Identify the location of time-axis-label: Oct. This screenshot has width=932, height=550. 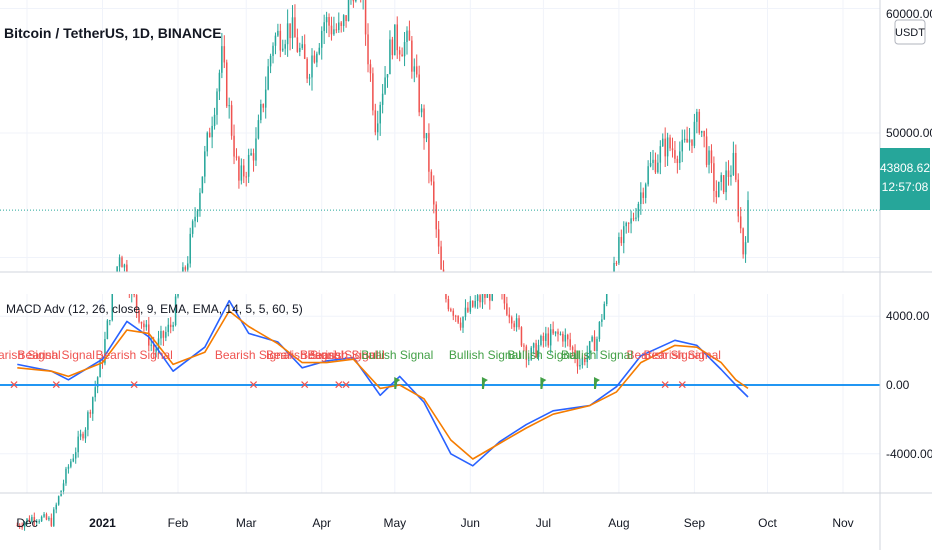
(767, 523).